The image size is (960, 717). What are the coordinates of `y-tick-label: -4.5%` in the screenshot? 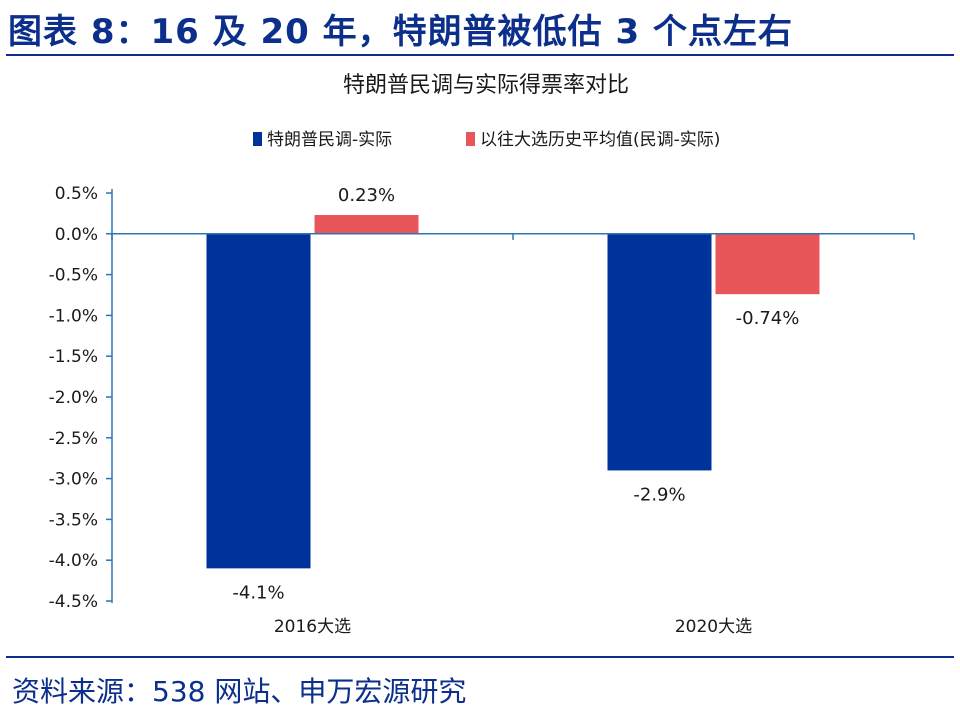 It's located at (73, 602).